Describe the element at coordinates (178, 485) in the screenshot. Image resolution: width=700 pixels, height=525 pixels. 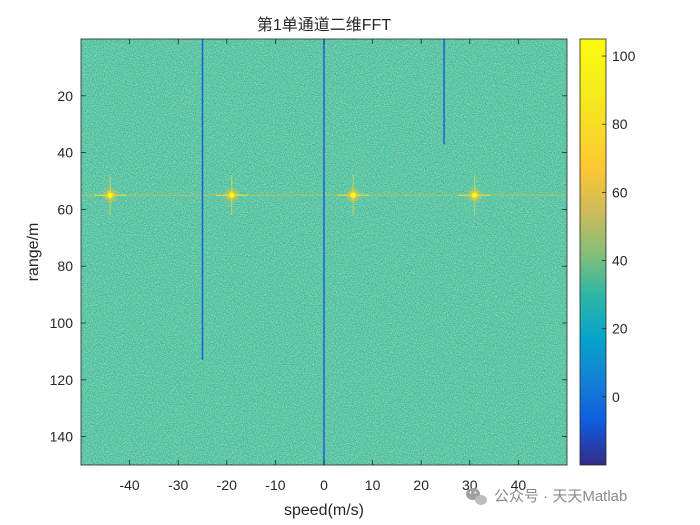
I see `x-tick-label: -30` at that location.